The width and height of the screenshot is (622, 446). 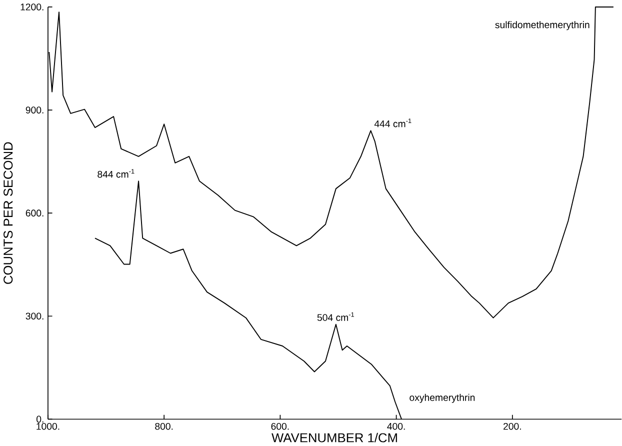 What do you see at coordinates (334, 437) in the screenshot?
I see `x-axis-title: WAVENUMBER 1/CM` at bounding box center [334, 437].